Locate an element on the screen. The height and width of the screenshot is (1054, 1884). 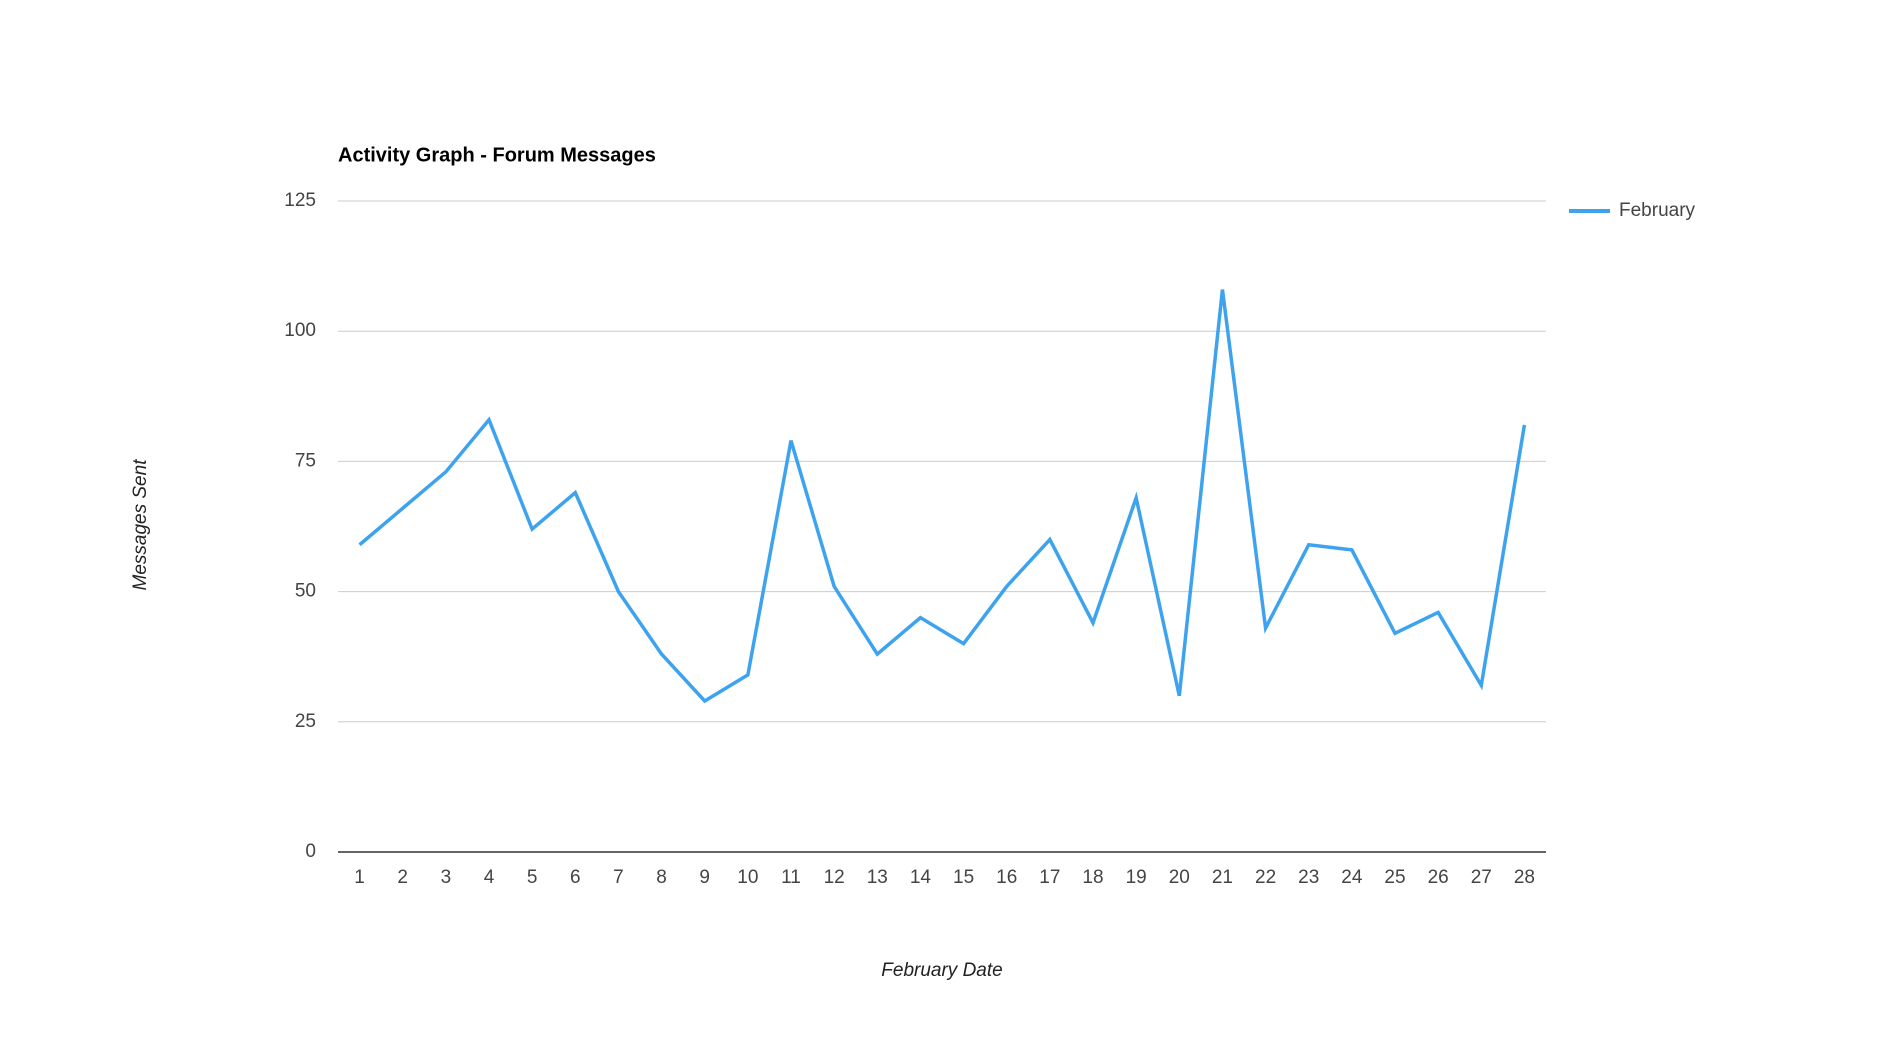
legend-label: February is located at coordinates (1657, 210).